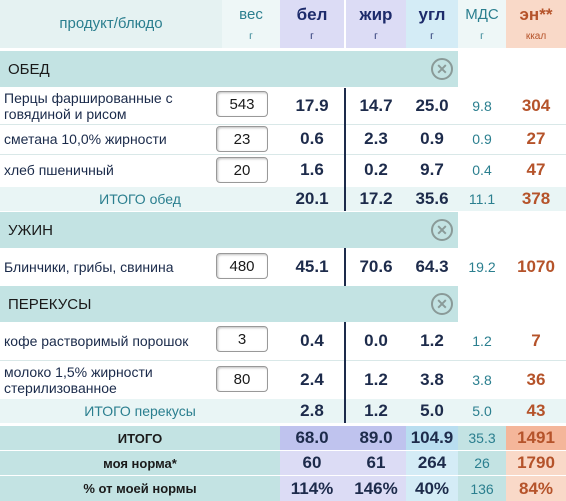 This screenshot has height=501, width=566. What do you see at coordinates (312, 169) in the screenshot?
I see `protein-value: 1.6` at bounding box center [312, 169].